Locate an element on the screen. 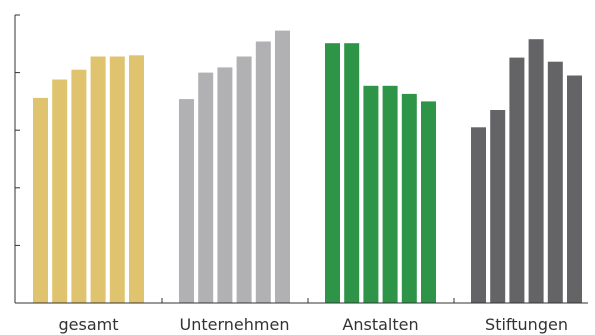 The width and height of the screenshot is (595, 335). category-label: gesamt is located at coordinates (89, 324).